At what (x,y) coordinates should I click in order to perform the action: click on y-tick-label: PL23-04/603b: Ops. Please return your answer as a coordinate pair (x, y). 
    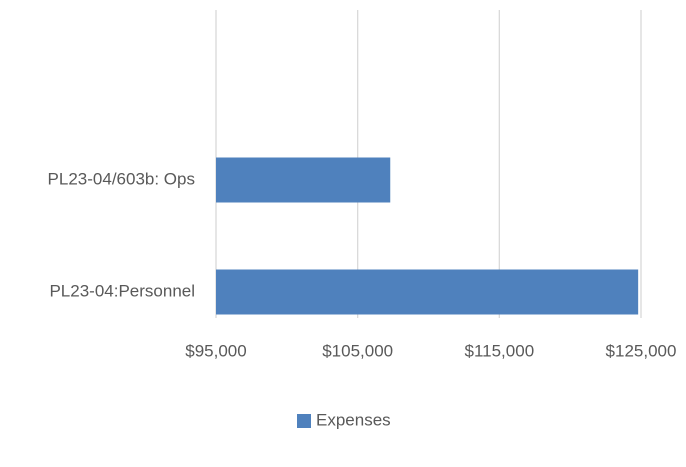
    Looking at the image, I should click on (121, 178).